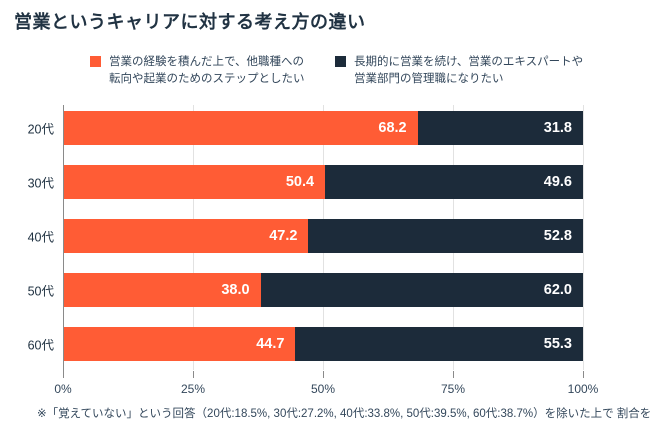 This screenshot has height=431, width=650. I want to click on legend-label: 長期的に営業を続け、営業のエキスパートや 営業部門の管理職になりたい, so click(468, 70).